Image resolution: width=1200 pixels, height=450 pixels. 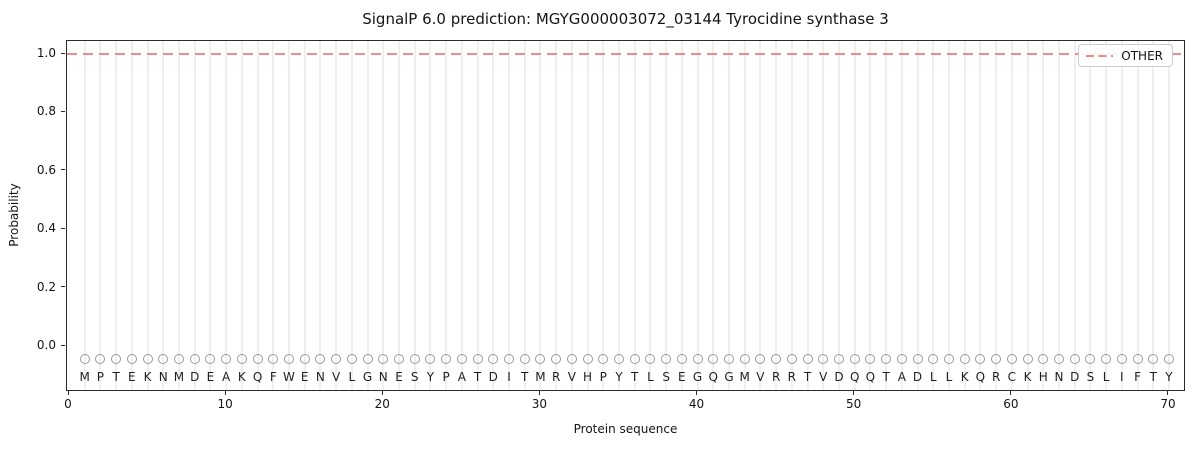 What do you see at coordinates (696, 404) in the screenshot?
I see `x-tick-label: 40` at bounding box center [696, 404].